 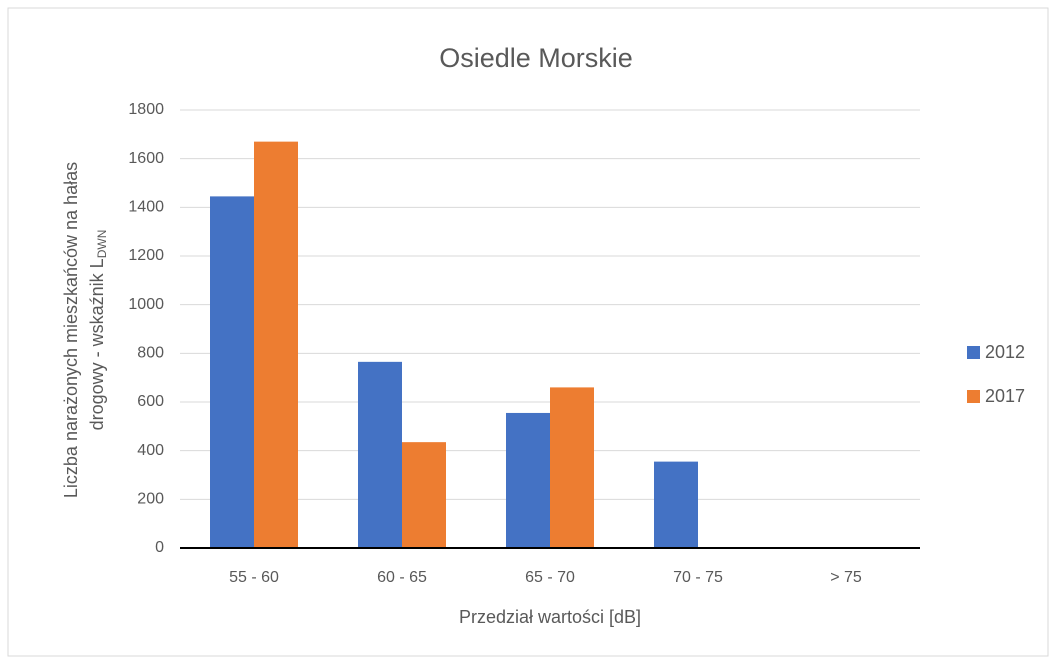 What do you see at coordinates (146, 304) in the screenshot?
I see `y-tick-label: 1000` at bounding box center [146, 304].